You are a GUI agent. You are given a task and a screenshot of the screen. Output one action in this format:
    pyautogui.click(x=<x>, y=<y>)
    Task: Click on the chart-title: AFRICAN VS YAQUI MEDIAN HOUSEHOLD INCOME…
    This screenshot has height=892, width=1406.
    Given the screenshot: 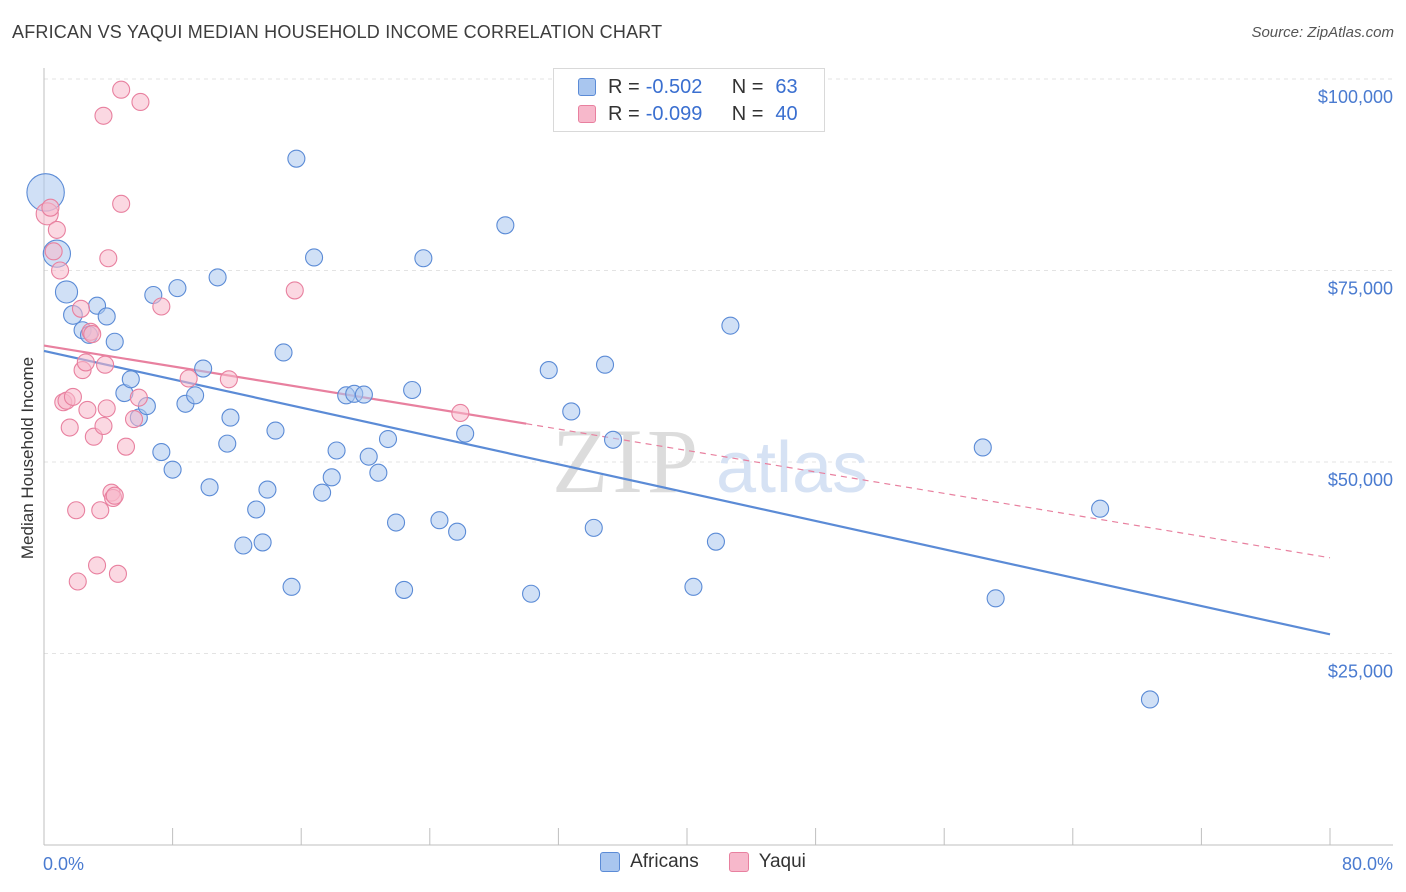 What is the action you would take?
    pyautogui.click(x=337, y=32)
    